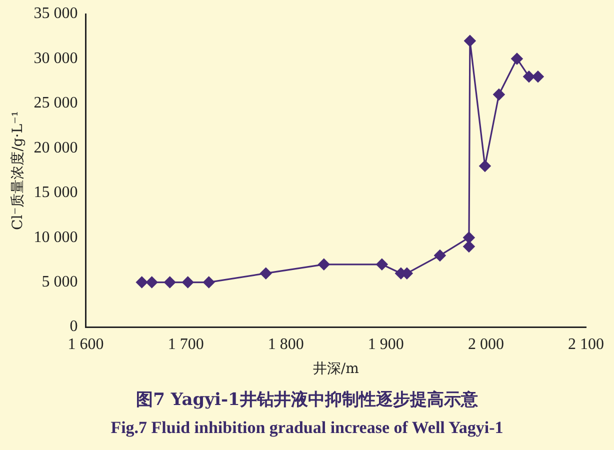 Image resolution: width=614 pixels, height=450 pixels. I want to click on x-tick-label: 2 000, so click(486, 344).